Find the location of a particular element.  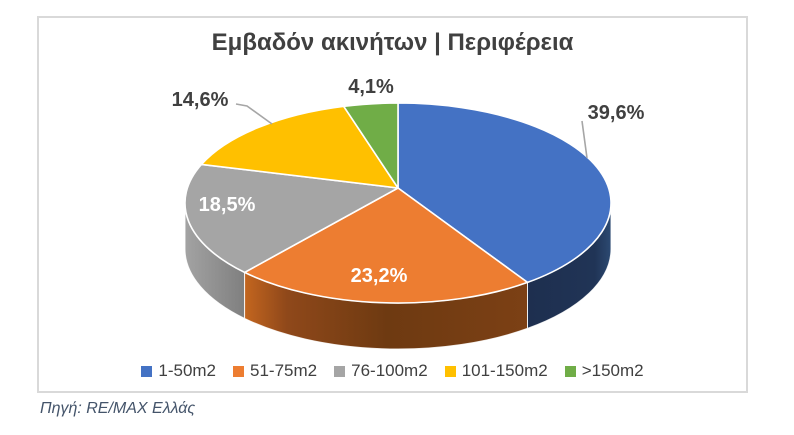

legend-item: 1-50m2 is located at coordinates (178, 371).